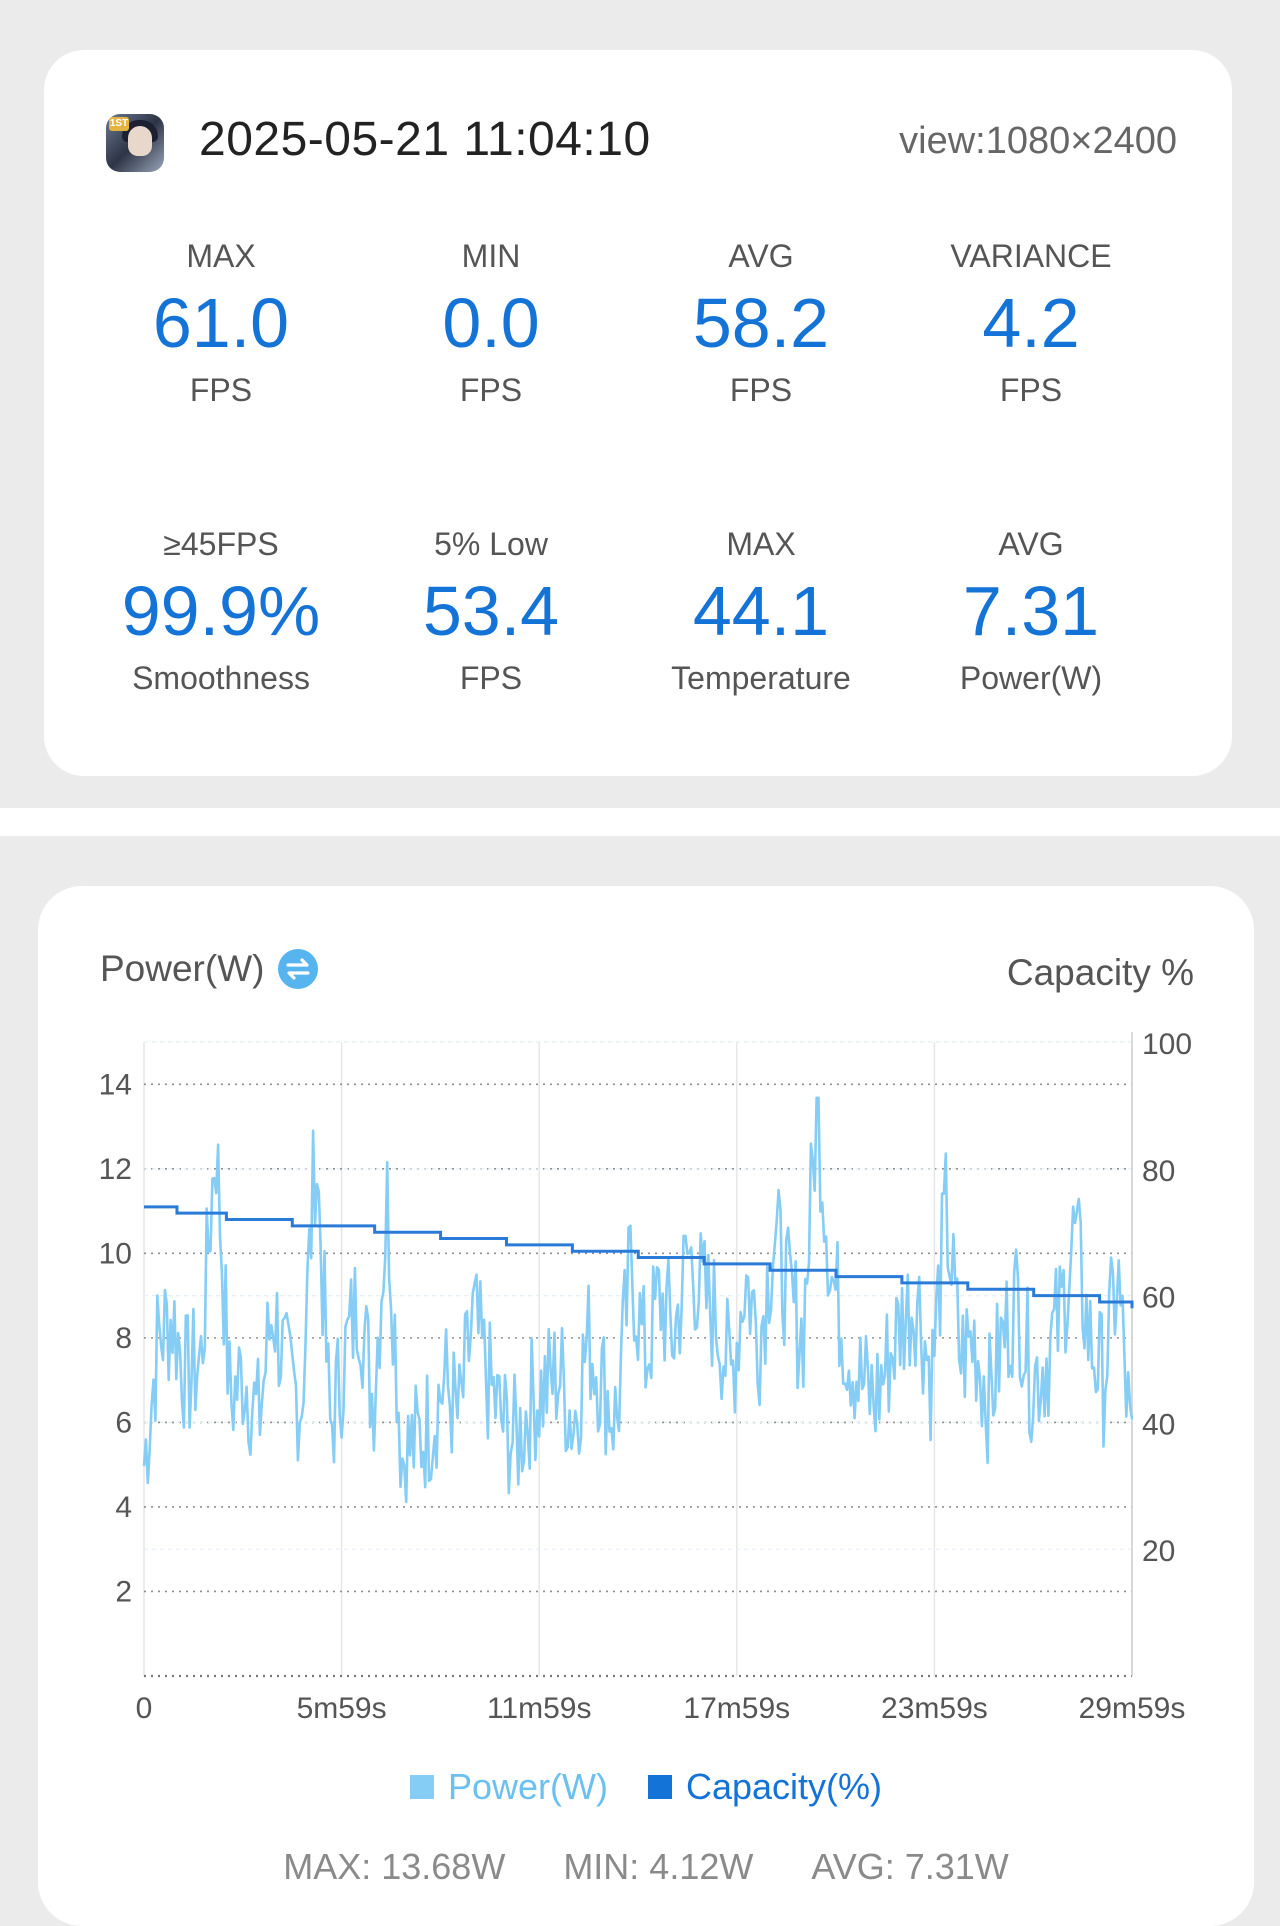 The image size is (1280, 1926). What do you see at coordinates (640, 822) in the screenshot?
I see `section-divider` at bounding box center [640, 822].